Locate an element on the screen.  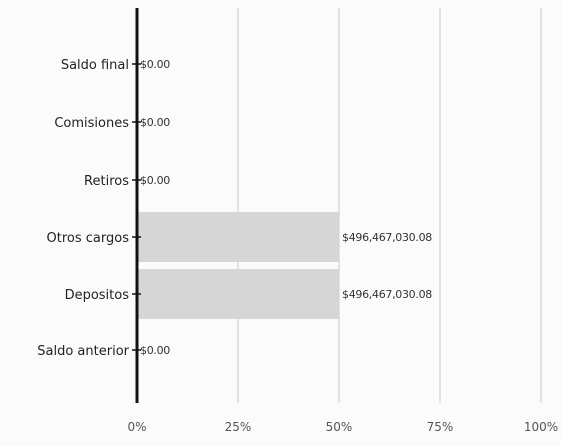
y-tick-label: Saldo final is located at coordinates (95, 65).